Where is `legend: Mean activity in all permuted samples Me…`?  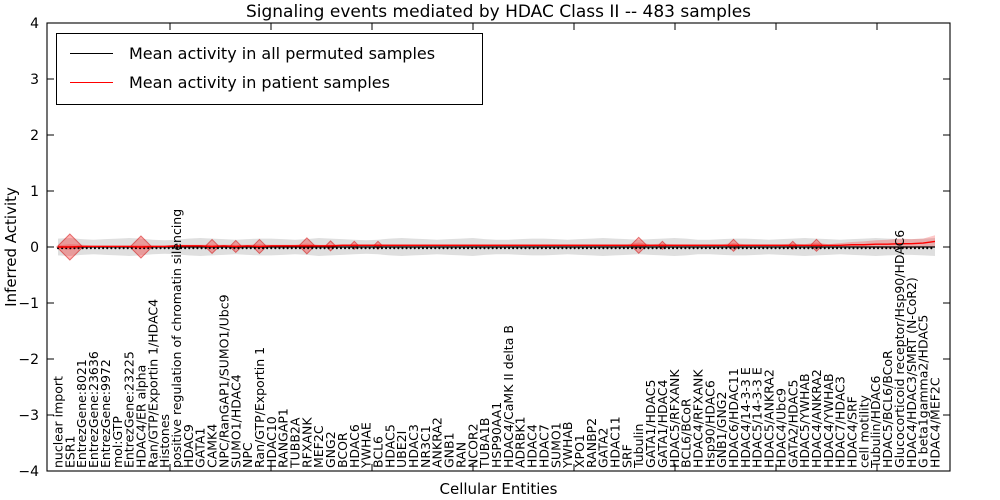 legend: Mean activity in all permuted samples Me… is located at coordinates (269, 69).